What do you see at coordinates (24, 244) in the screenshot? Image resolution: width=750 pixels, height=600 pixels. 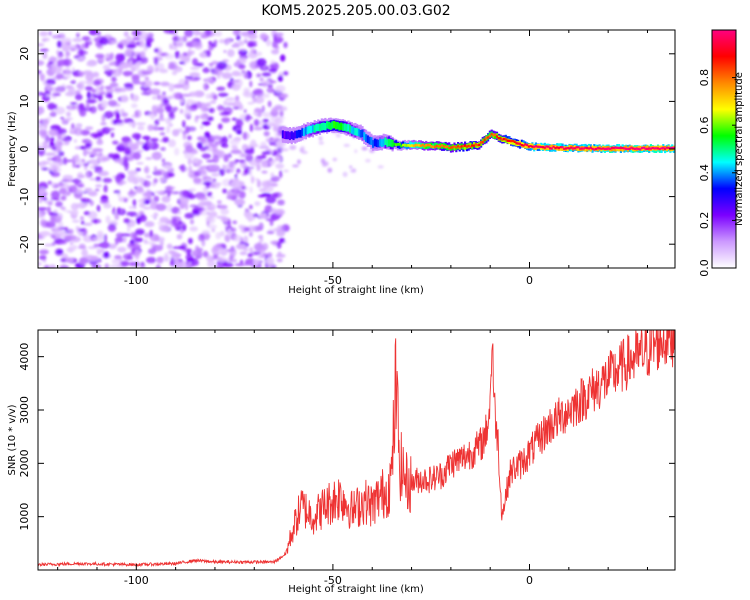 I see `y-tick-label: -20` at bounding box center [24, 244].